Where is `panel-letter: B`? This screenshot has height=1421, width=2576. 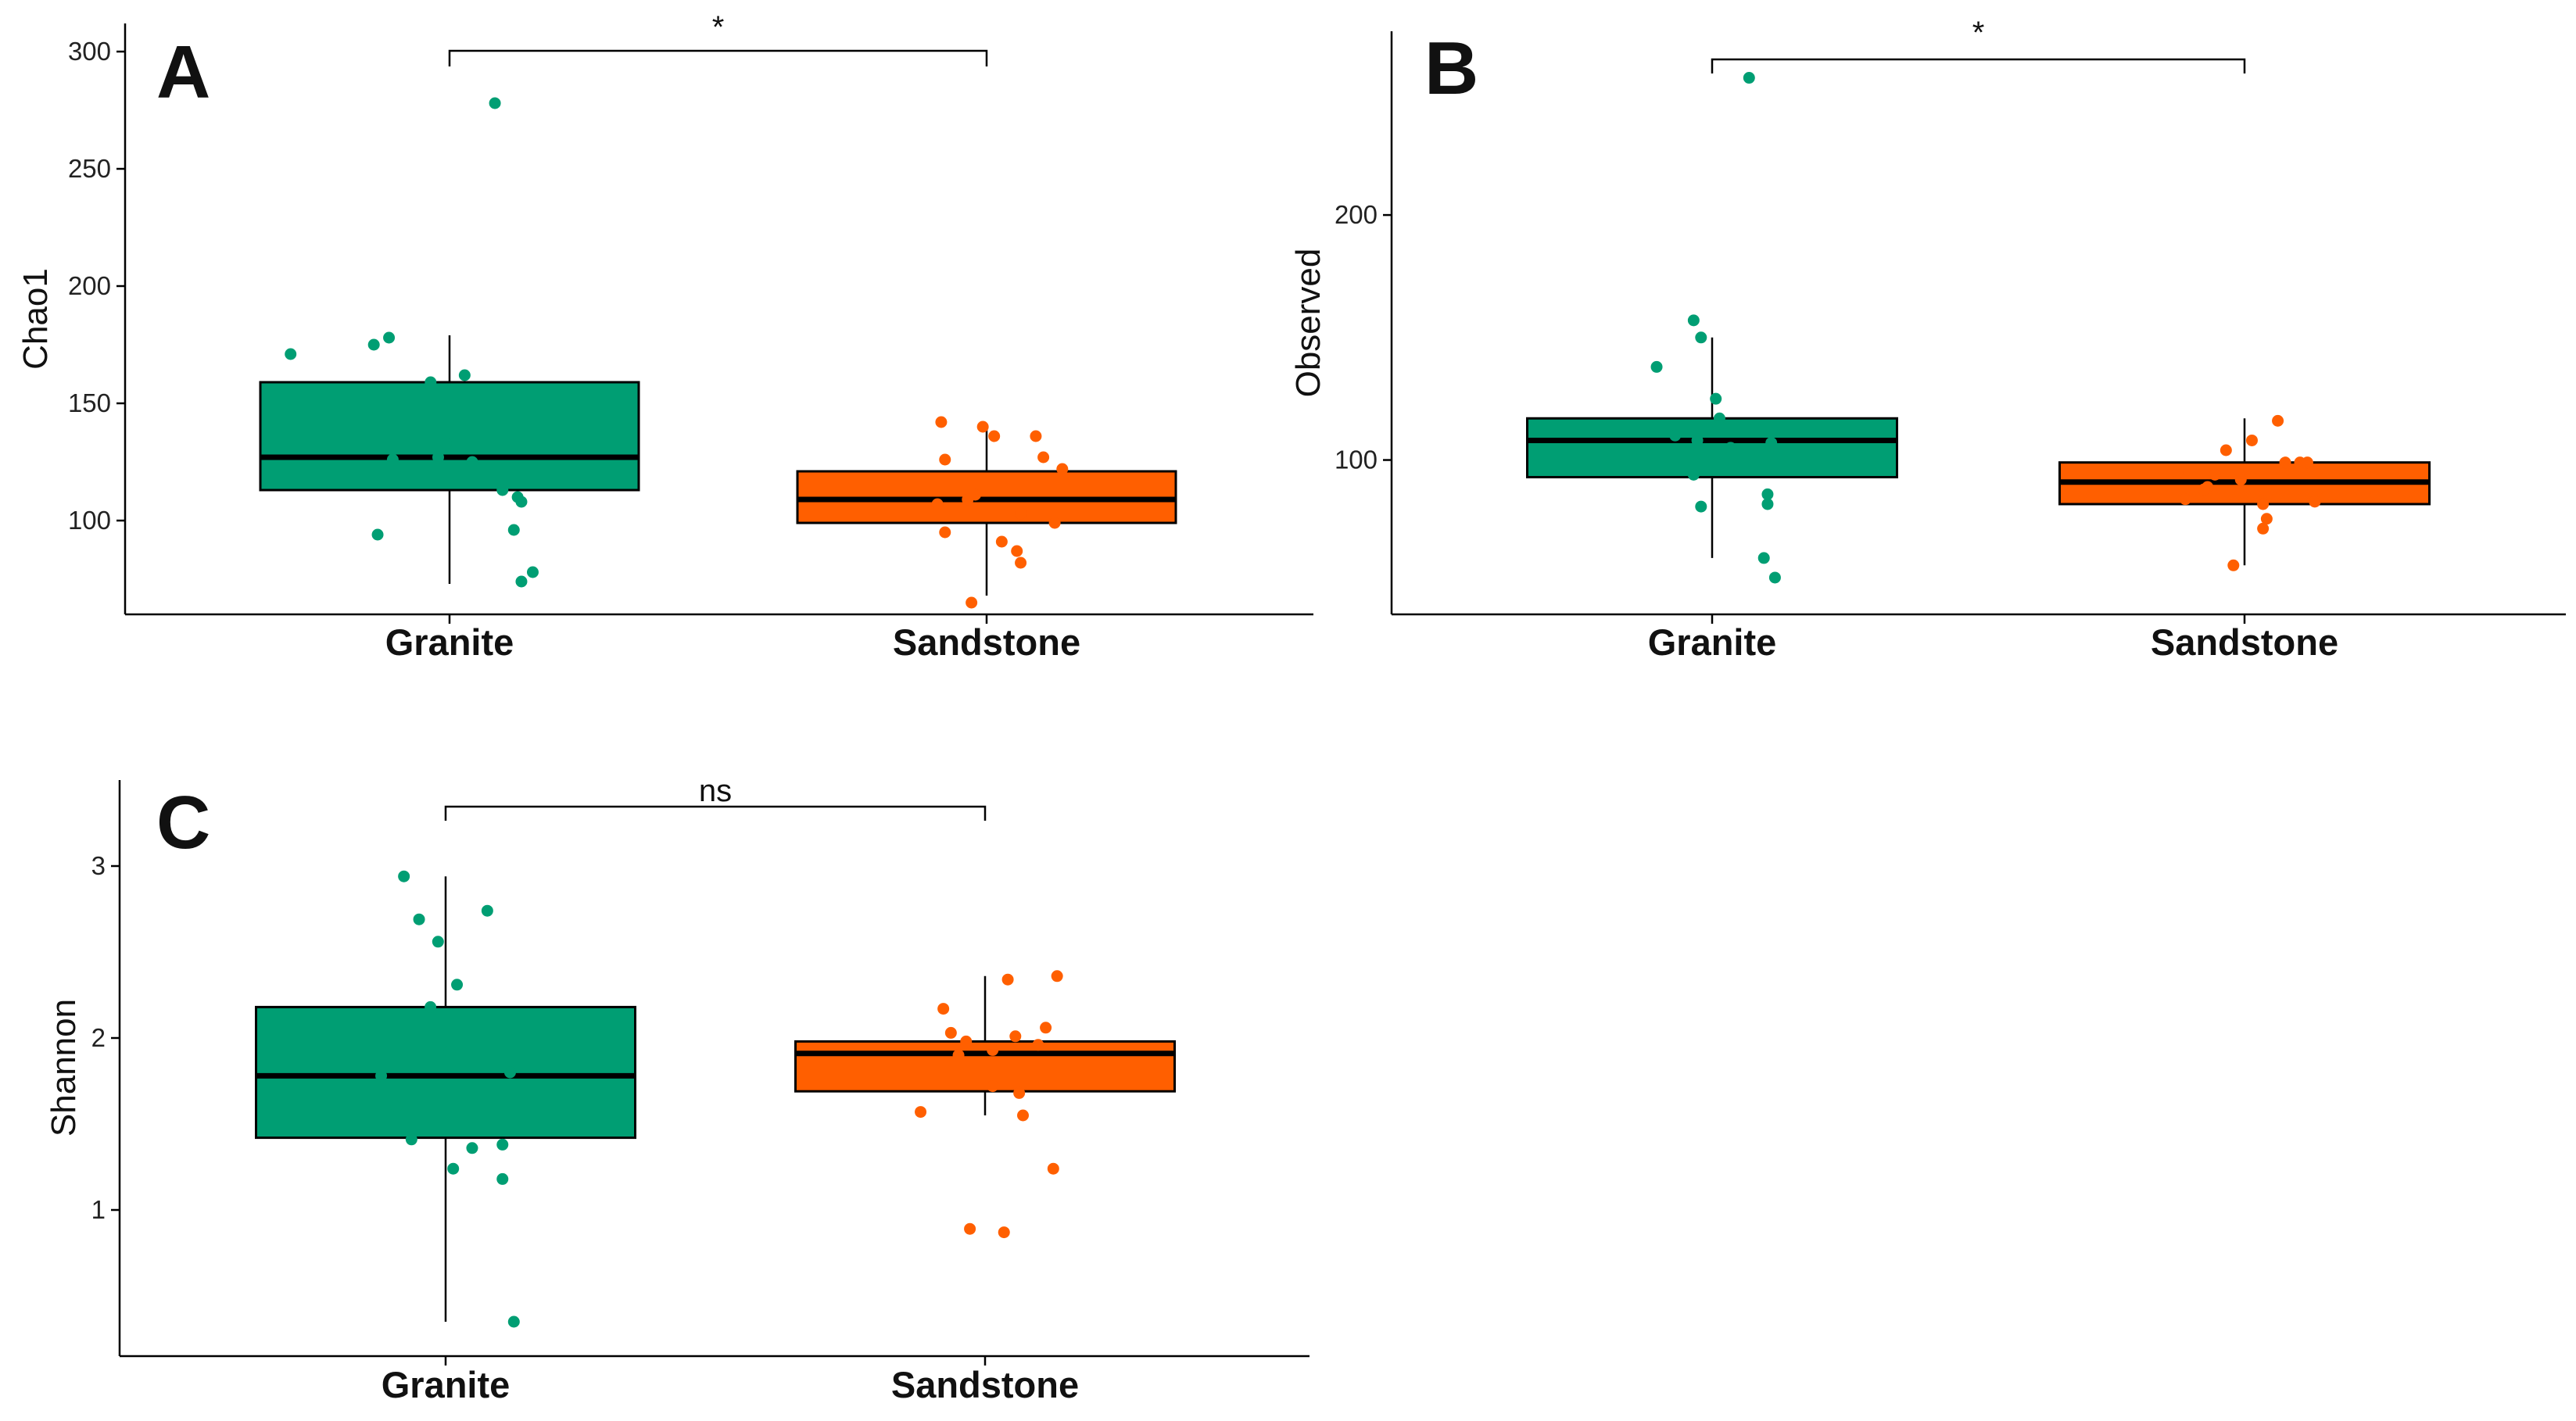 panel-letter: B is located at coordinates (1451, 68).